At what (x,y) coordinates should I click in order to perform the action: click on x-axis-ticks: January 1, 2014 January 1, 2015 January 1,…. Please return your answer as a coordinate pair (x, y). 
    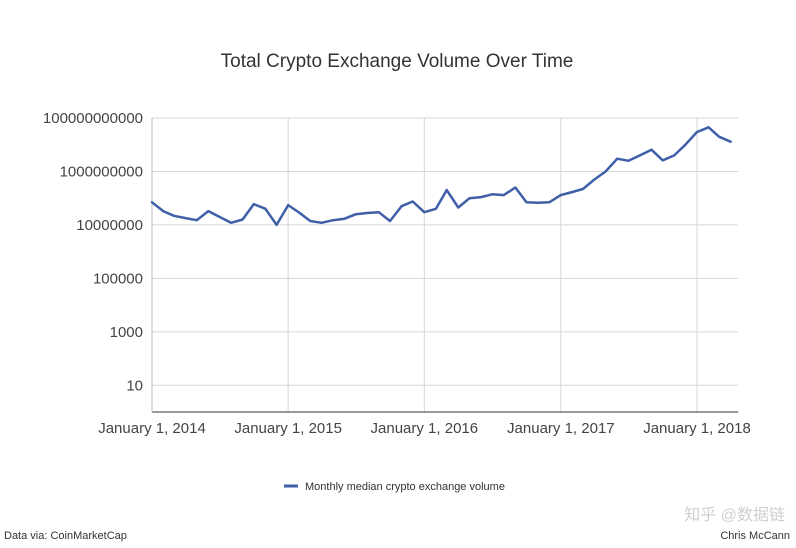
    Looking at the image, I should click on (424, 428).